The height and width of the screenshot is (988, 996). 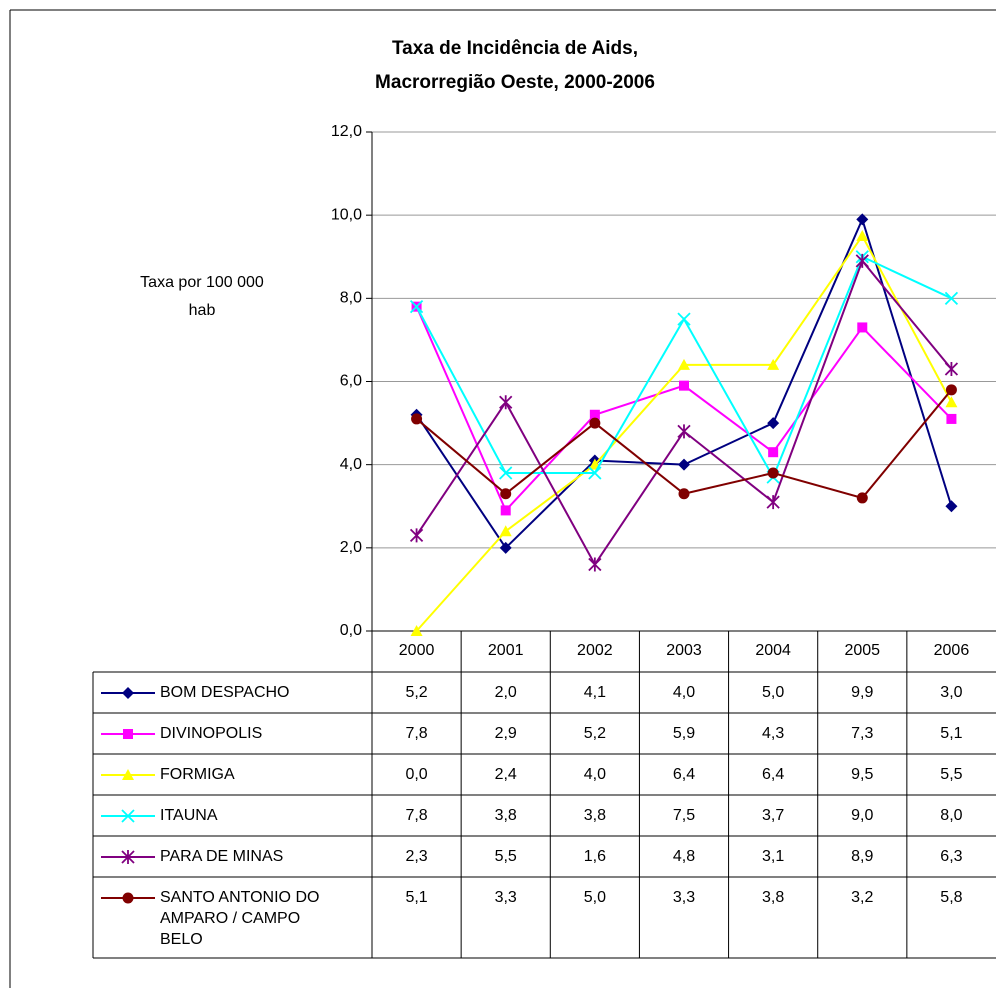 I want to click on x-tick-label: 2005, so click(x=862, y=650).